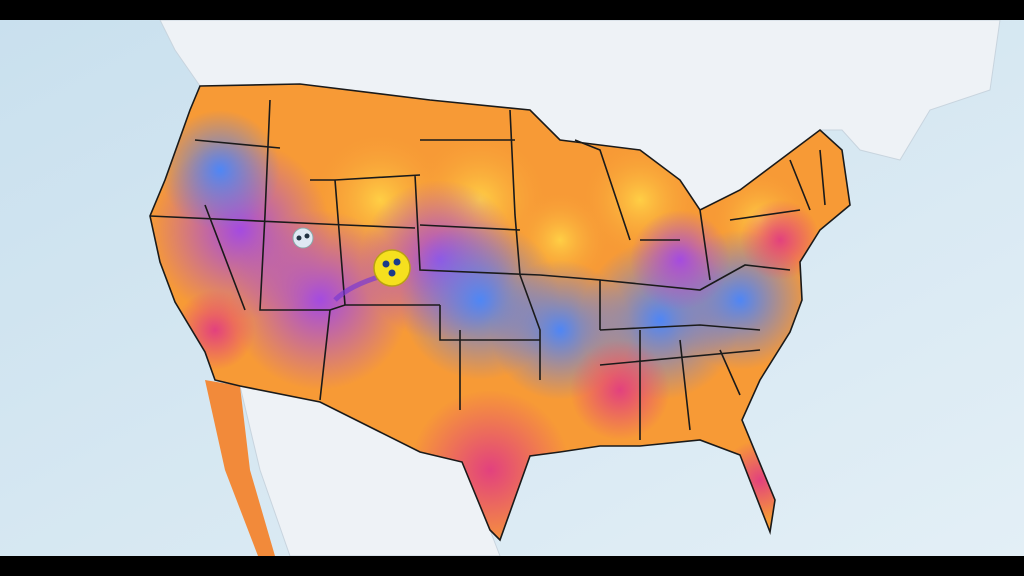 Image resolution: width=1024 pixels, height=576 pixels. What do you see at coordinates (512, 10) in the screenshot?
I see `letterbox-top` at bounding box center [512, 10].